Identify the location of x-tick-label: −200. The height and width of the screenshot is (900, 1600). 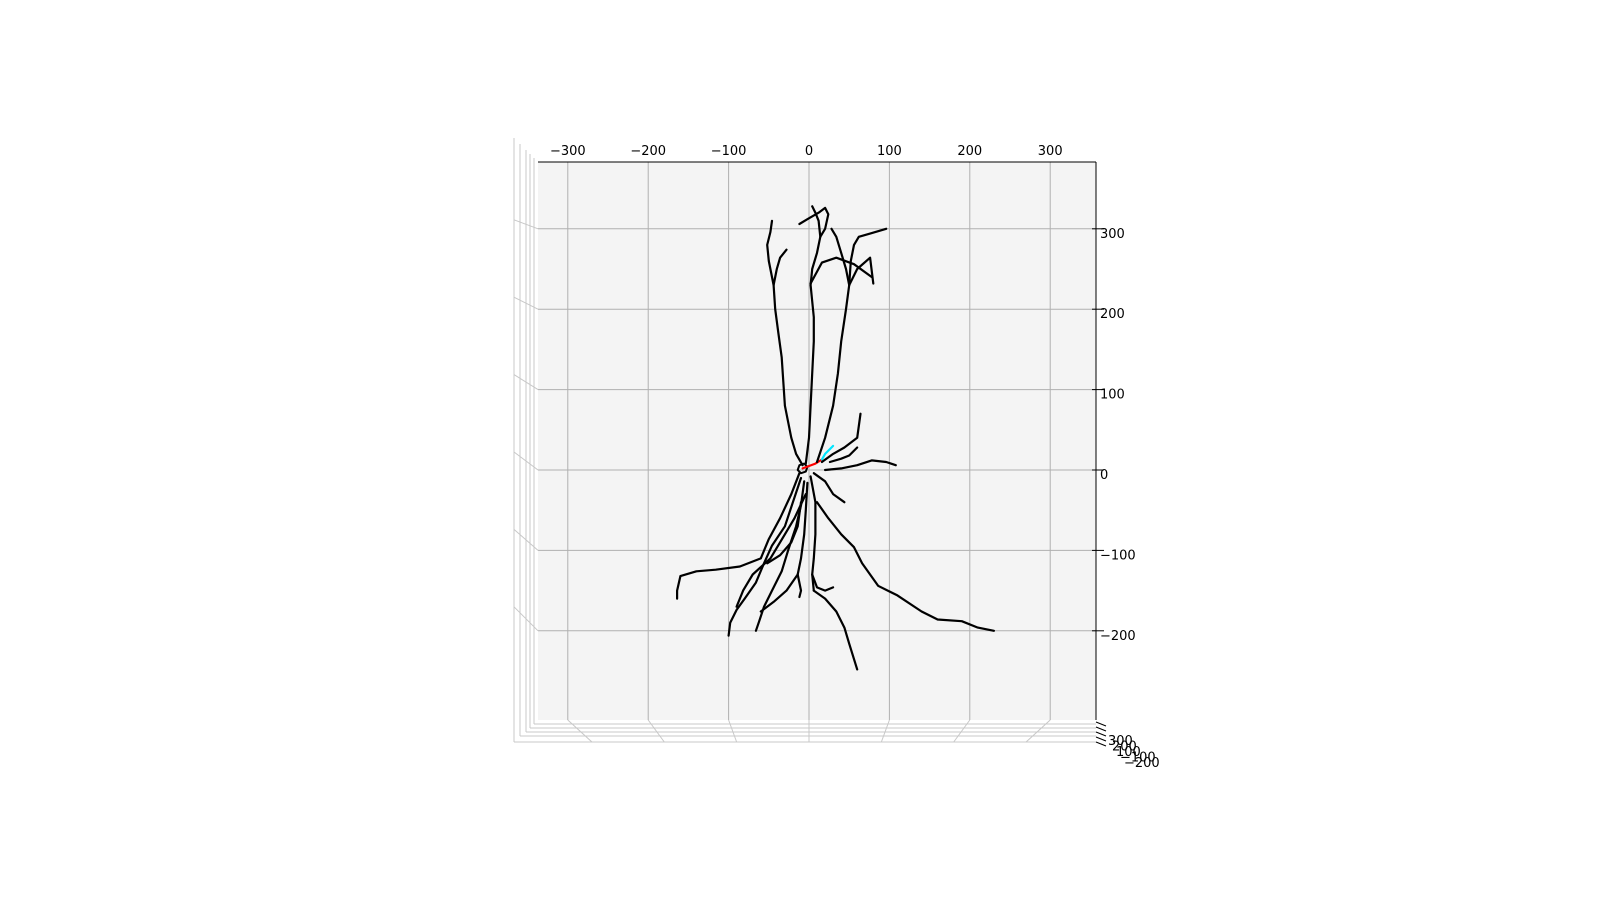
(648, 151).